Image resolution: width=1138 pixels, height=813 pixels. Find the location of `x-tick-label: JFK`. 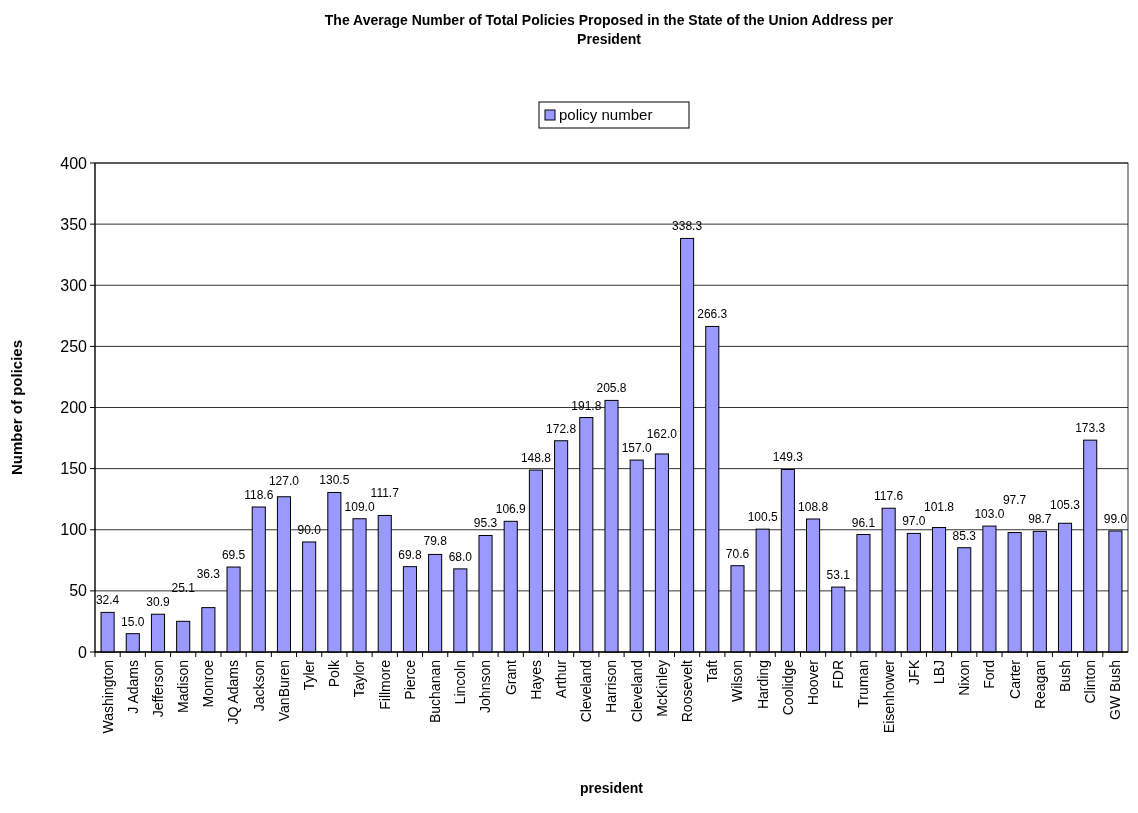

x-tick-label: JFK is located at coordinates (913, 672).